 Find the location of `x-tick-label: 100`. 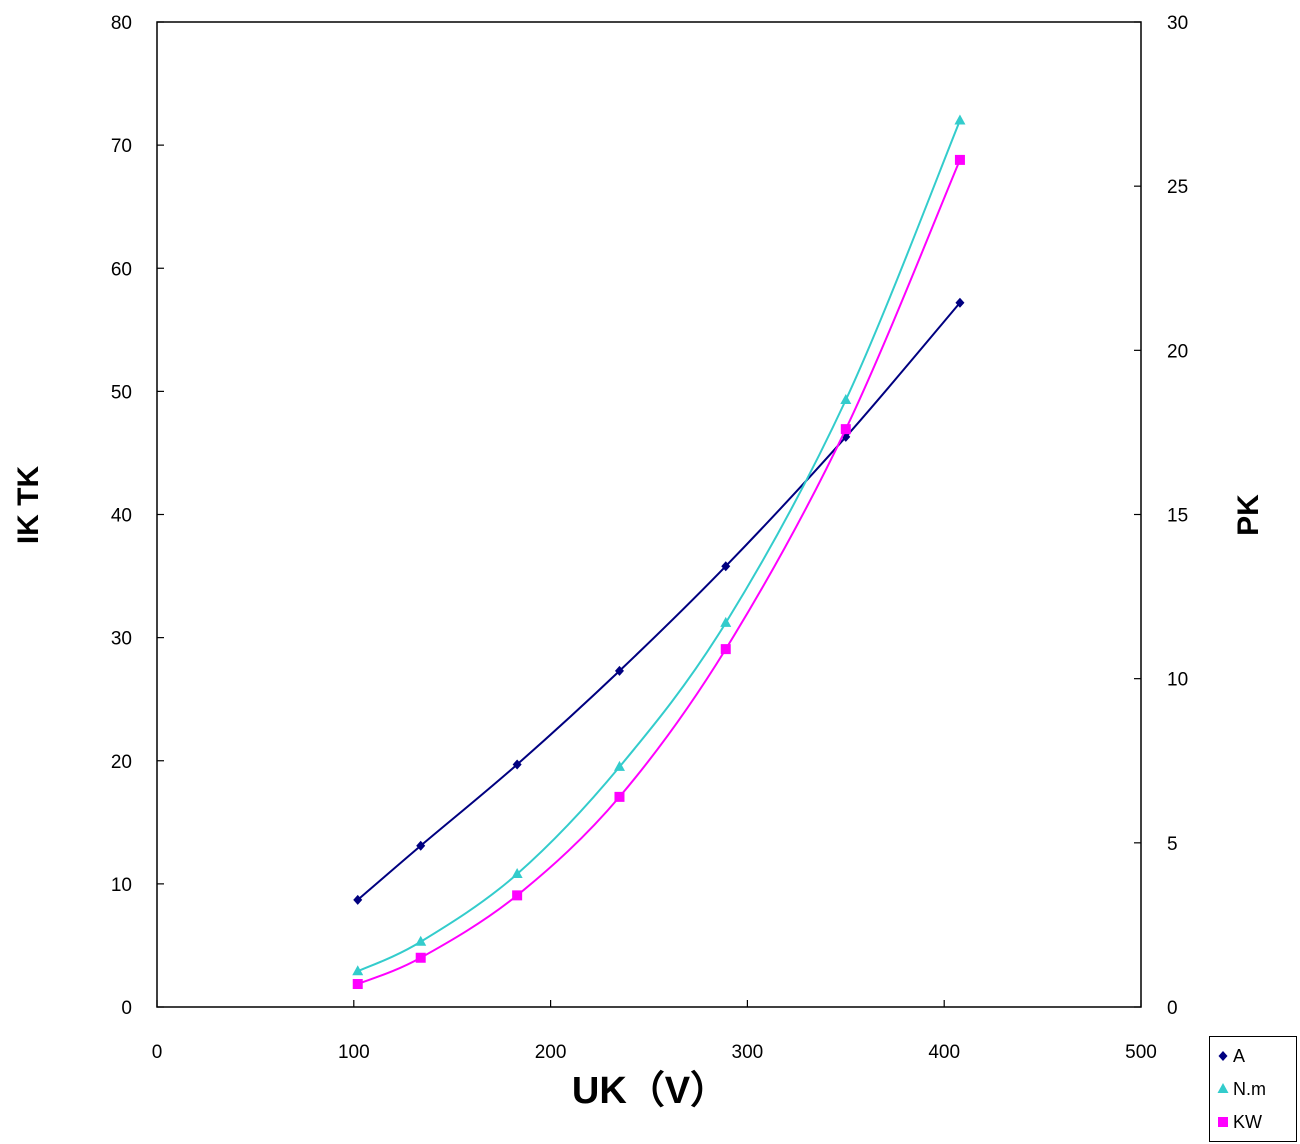

x-tick-label: 100 is located at coordinates (354, 1052).